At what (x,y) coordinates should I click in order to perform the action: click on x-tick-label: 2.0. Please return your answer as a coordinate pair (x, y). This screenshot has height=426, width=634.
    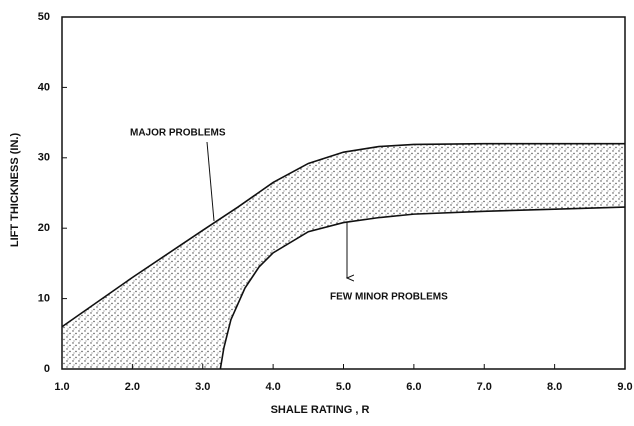
    Looking at the image, I should click on (132, 387).